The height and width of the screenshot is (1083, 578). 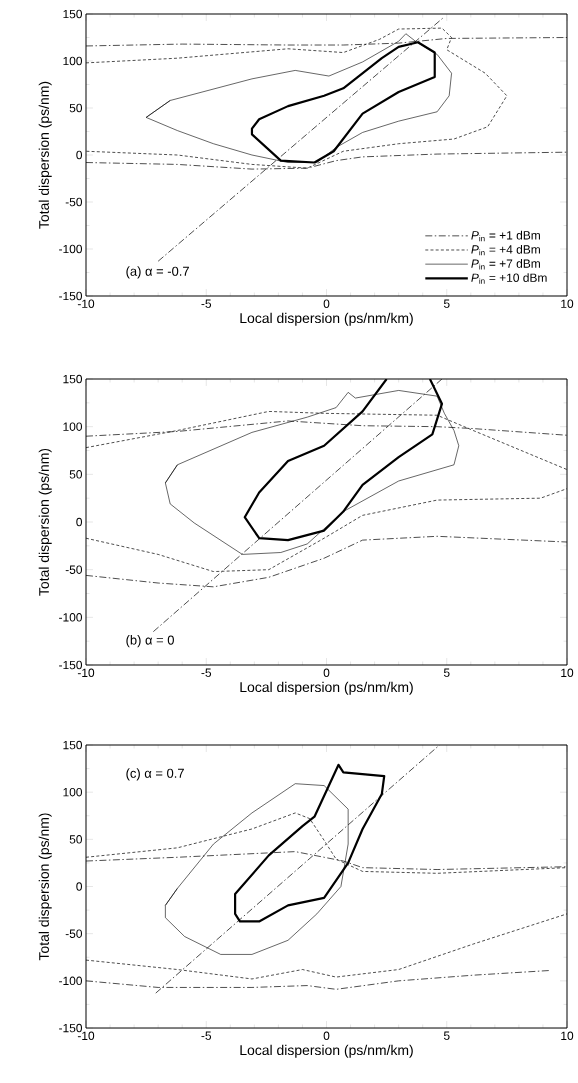 I want to click on legend-label: P$_{in}$ = +7 dBm, so click(x=505, y=264).